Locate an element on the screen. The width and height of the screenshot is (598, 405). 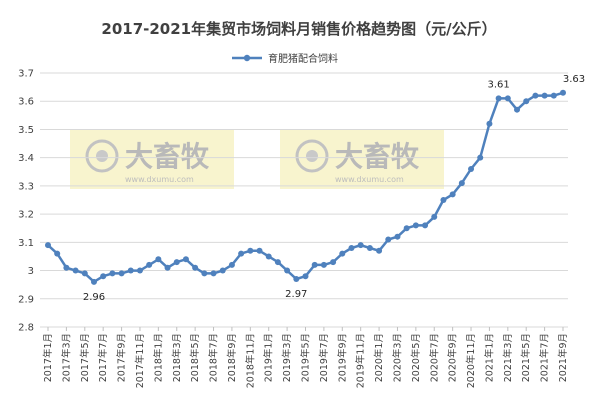
watermark-url: www.dxumu.com is located at coordinates (159, 179).